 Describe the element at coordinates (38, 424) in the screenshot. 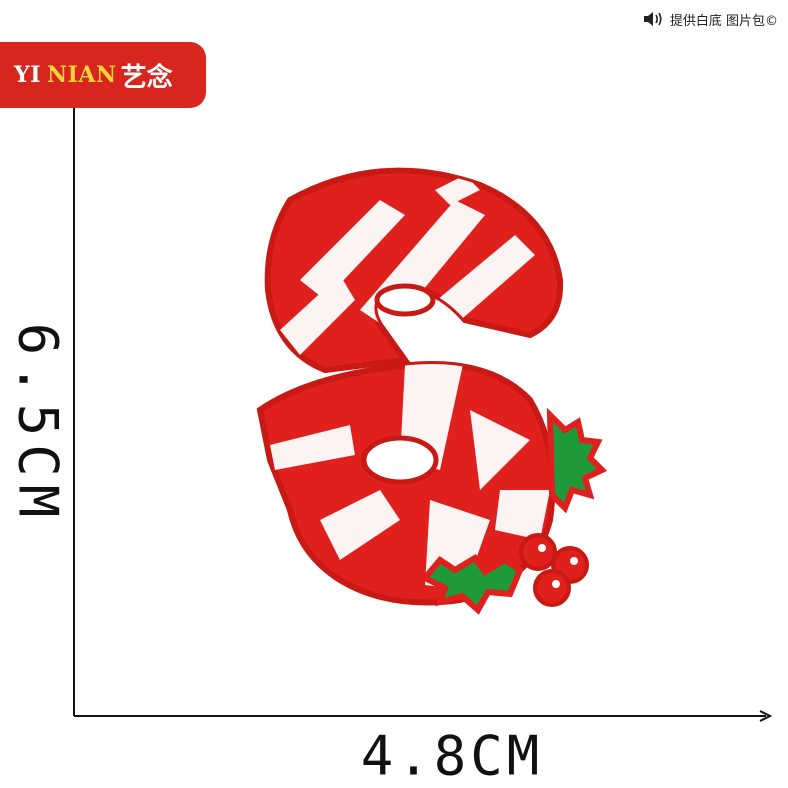

I see `height-dimension-label: 6.5CM` at that location.